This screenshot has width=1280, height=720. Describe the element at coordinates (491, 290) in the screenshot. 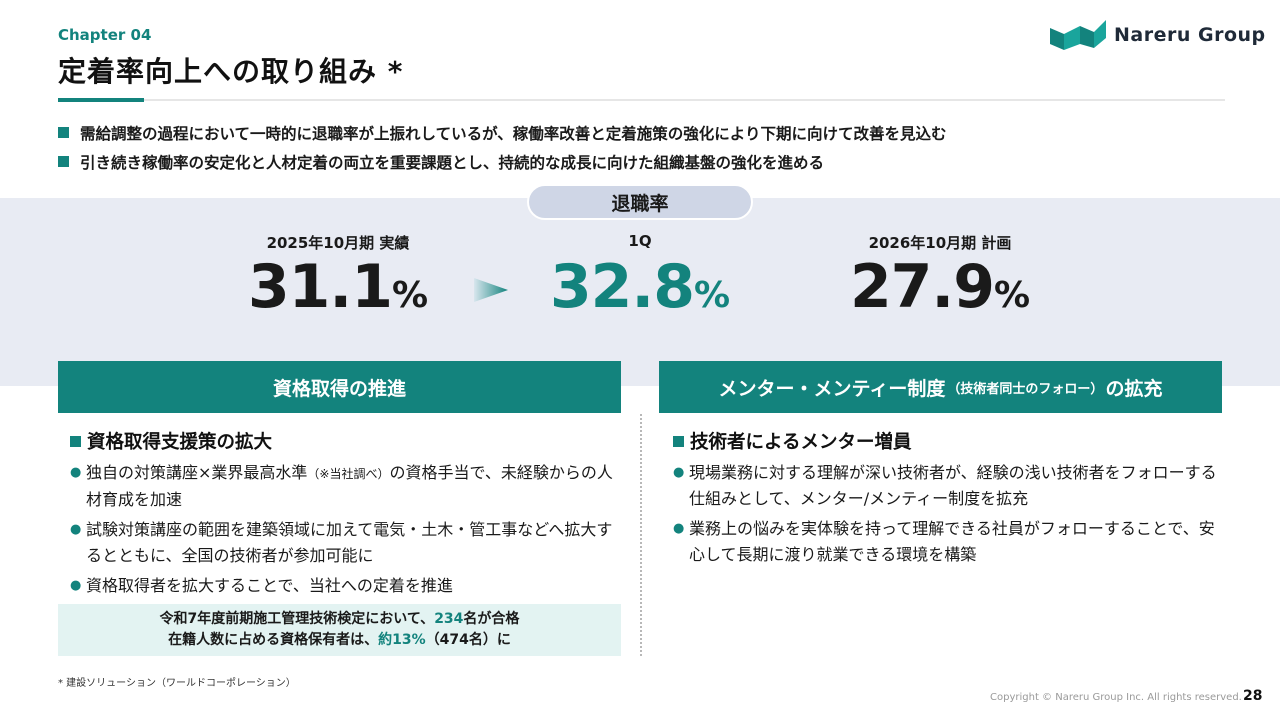

I see `arrow-right-icon` at that location.